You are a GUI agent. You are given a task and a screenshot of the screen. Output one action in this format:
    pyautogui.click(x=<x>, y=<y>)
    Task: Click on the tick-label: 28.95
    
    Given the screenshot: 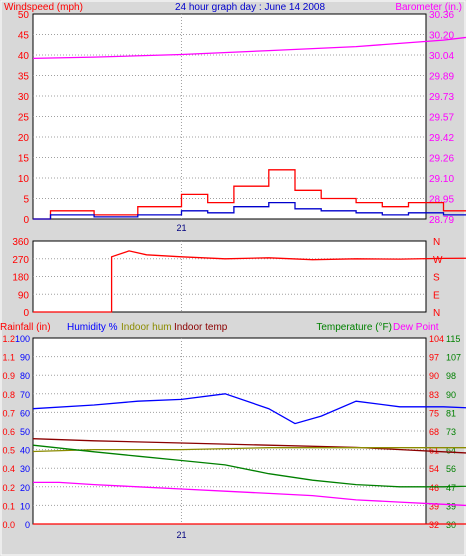 What is the action you would take?
    pyautogui.click(x=441, y=200)
    